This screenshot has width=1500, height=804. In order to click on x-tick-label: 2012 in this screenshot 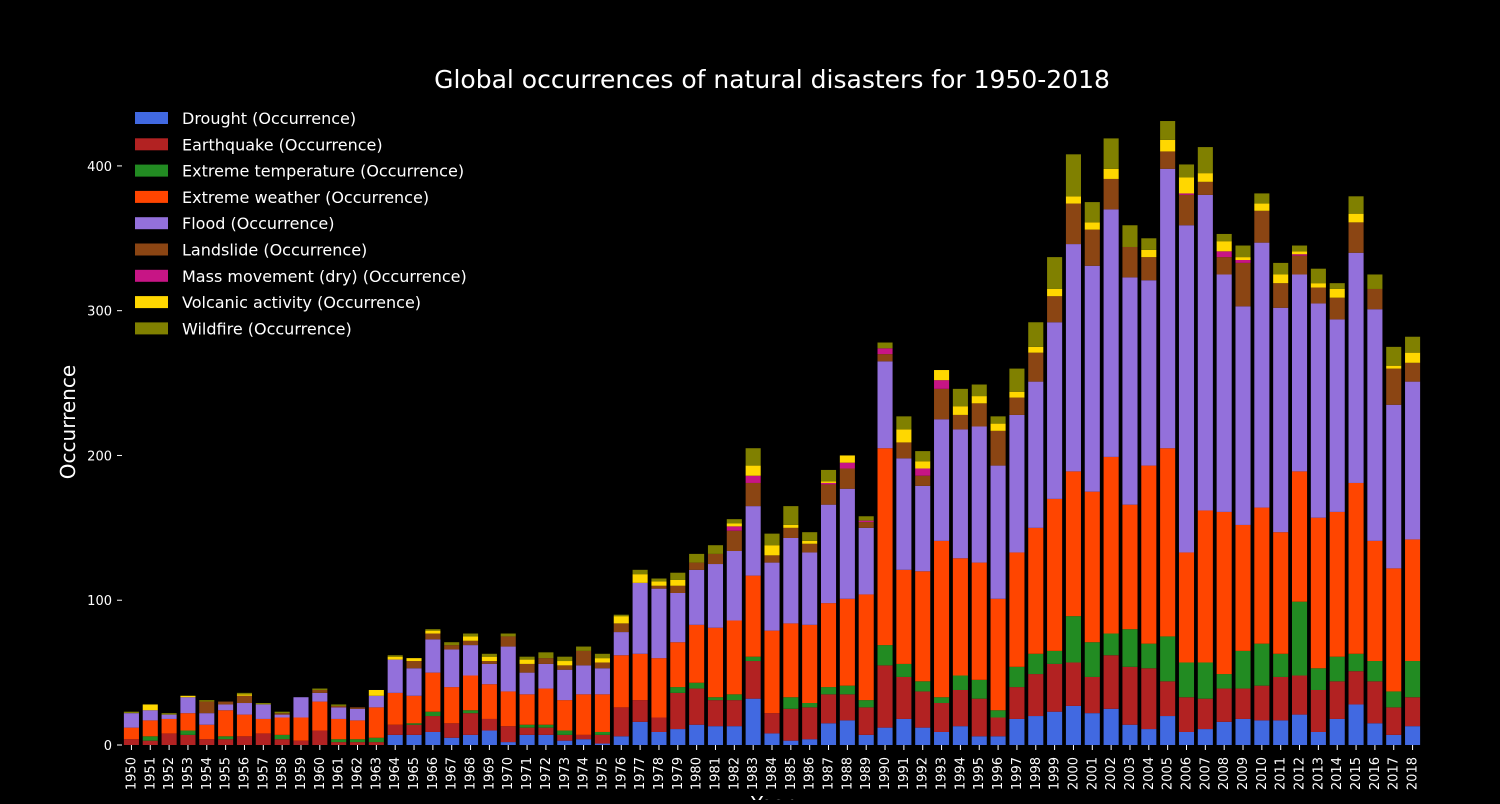, I will do `click(1300, 773)`.